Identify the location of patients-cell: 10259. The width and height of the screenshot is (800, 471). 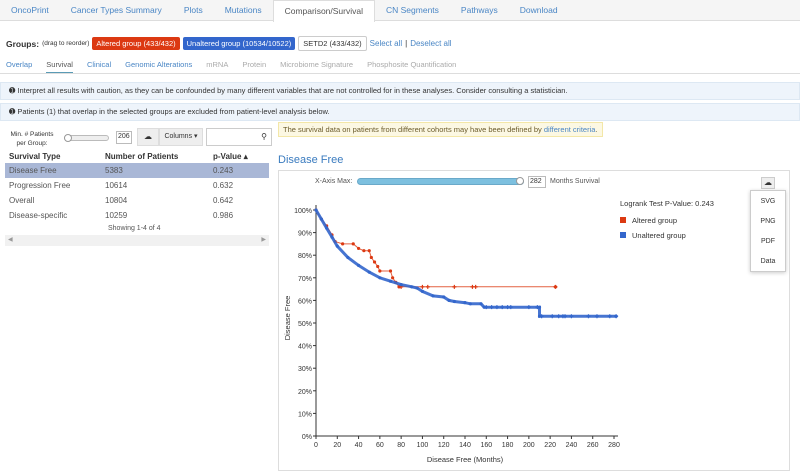
(116, 215).